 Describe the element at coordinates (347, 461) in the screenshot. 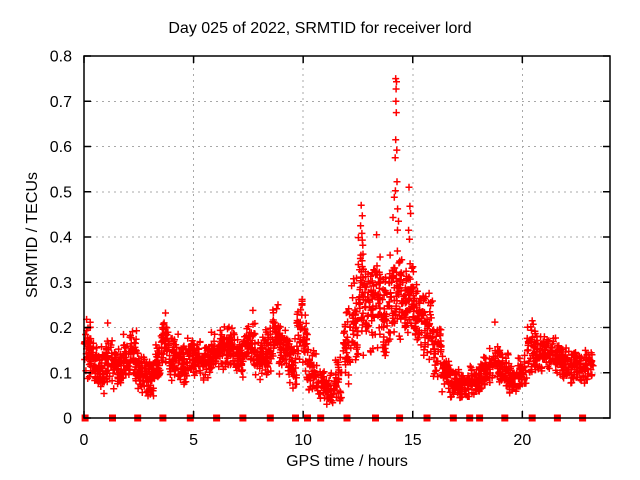

I see `x-axis-label: GPS time / hours` at that location.